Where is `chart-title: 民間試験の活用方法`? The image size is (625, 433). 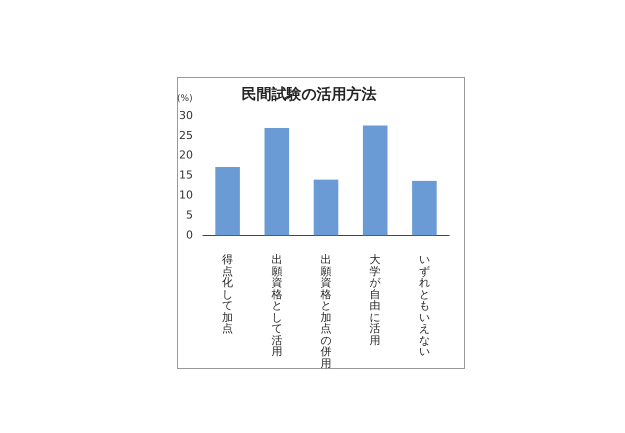
chart-title: 民間試験の活用方法 is located at coordinates (309, 93).